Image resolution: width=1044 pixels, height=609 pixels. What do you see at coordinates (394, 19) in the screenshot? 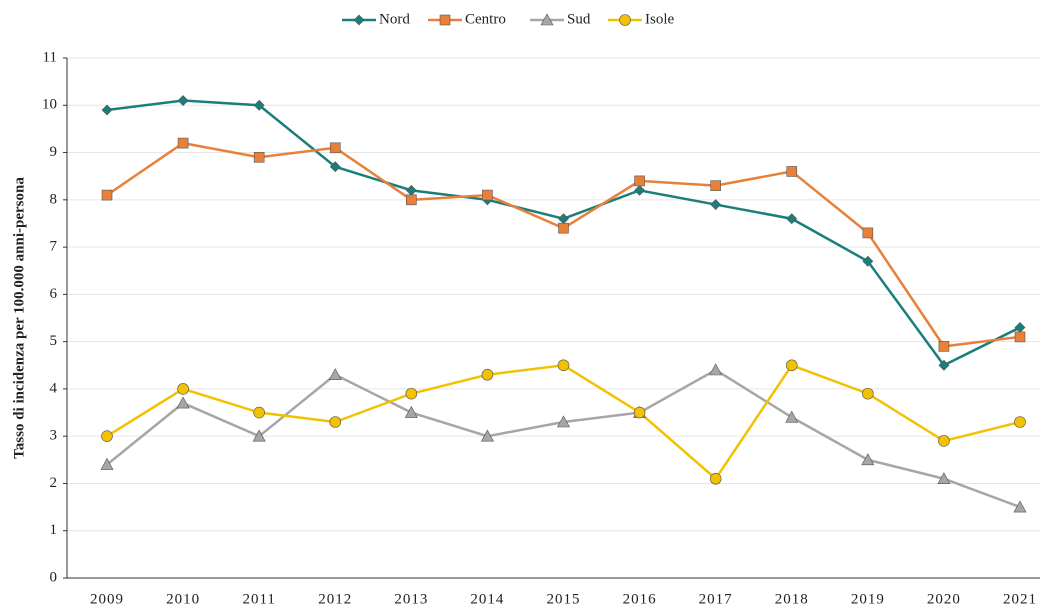
I see `legend-label: Nord` at bounding box center [394, 19].